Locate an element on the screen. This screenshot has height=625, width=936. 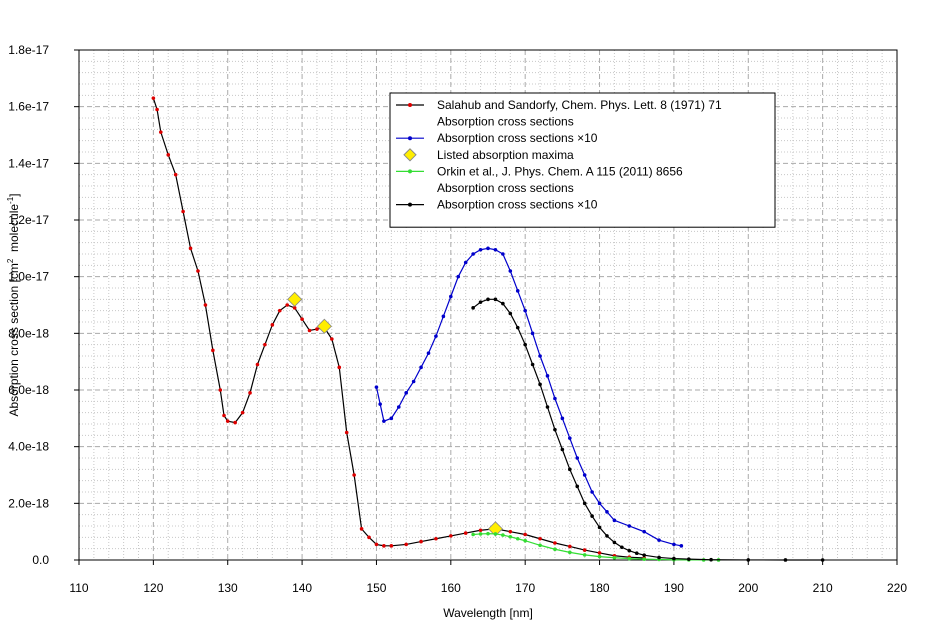
y-tick-label: 1.0e-17 is located at coordinates (28, 277).